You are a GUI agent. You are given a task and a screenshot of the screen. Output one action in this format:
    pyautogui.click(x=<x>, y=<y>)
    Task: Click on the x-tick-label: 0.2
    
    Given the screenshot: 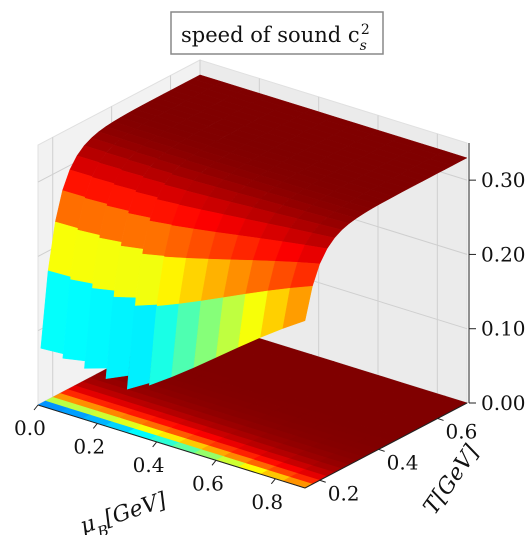 What is the action you would take?
    pyautogui.click(x=89, y=446)
    